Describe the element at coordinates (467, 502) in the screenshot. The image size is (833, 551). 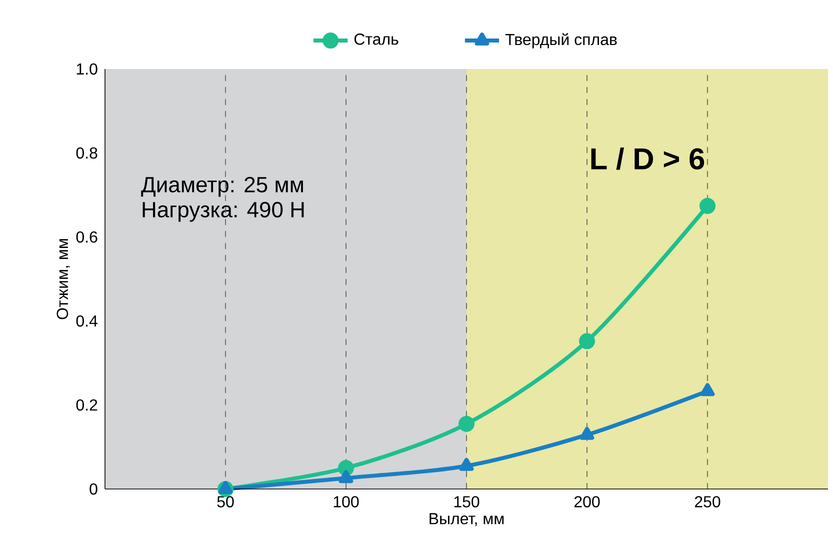
I see `x-tick-label: 150` at that location.